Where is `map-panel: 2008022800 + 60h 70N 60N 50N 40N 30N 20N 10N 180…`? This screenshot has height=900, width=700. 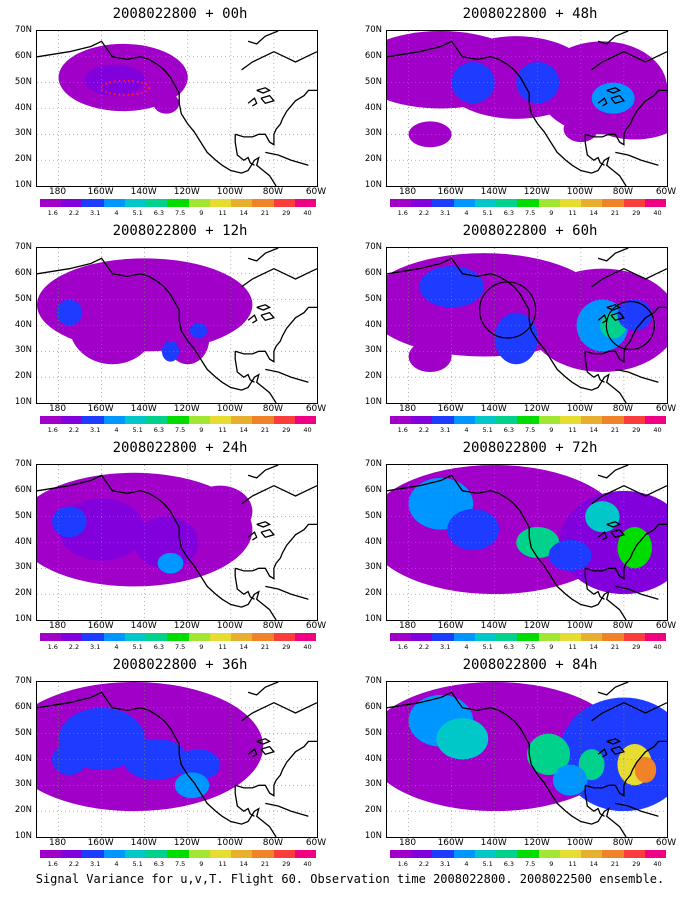
map-panel: 2008022800 + 60h 70N 60N 50N 40N 30N 20N 10N 180… is located at coordinates (520, 325).